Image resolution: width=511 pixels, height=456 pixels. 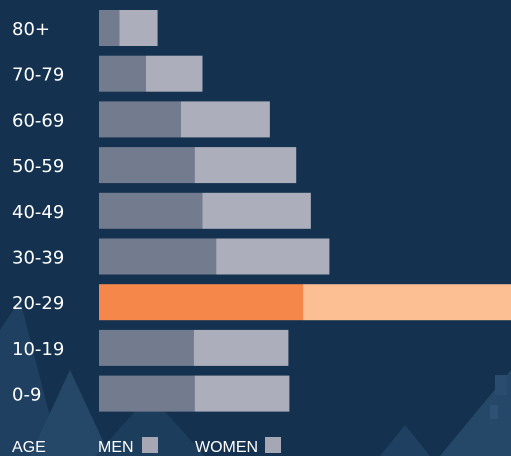 What do you see at coordinates (138, 28) in the screenshot?
I see `bar-women-80-plus` at bounding box center [138, 28].